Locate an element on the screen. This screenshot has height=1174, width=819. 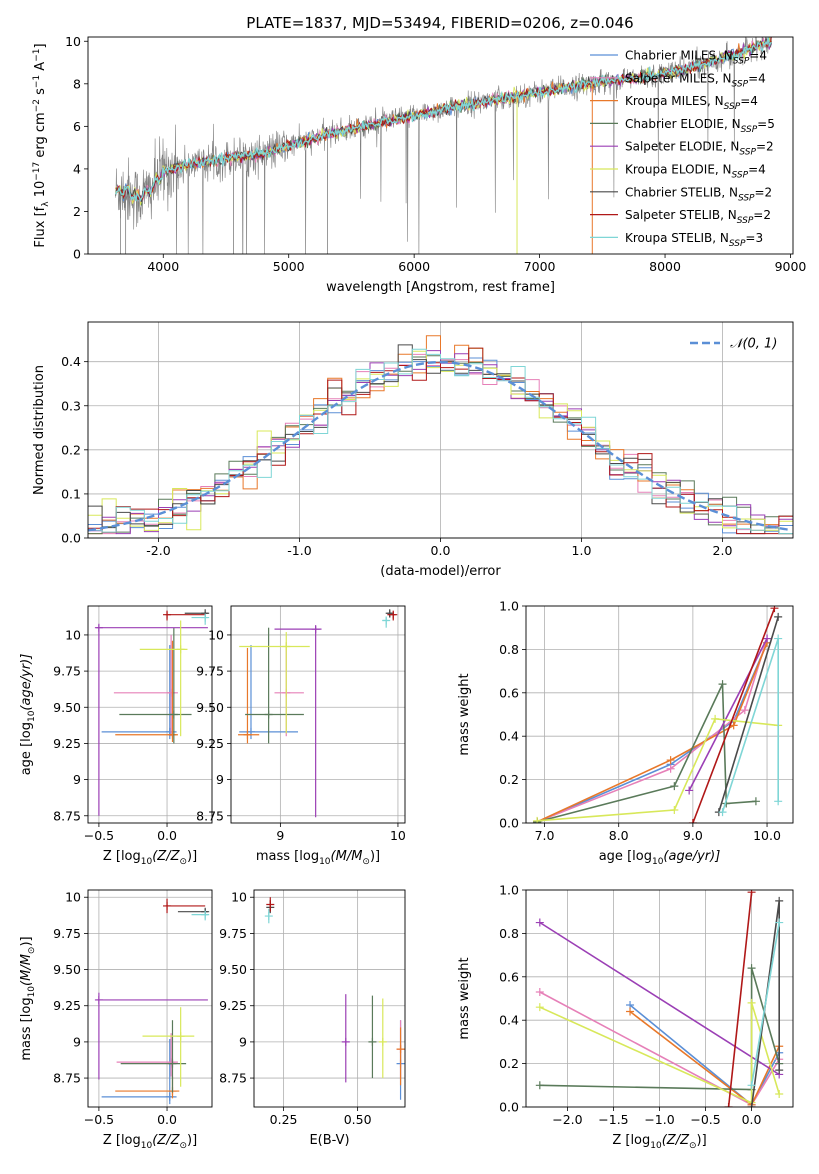
x-tick-label: 7.0 is located at coordinates (545, 835).